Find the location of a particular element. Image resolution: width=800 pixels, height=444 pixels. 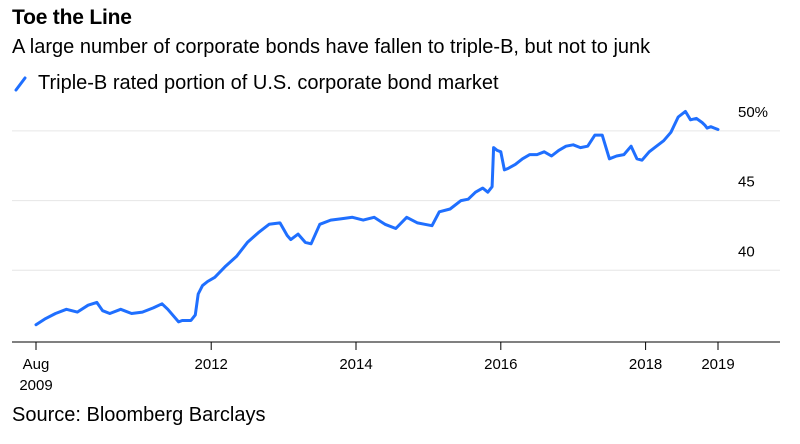

x-tick-label-2012: 2012 is located at coordinates (211, 364).